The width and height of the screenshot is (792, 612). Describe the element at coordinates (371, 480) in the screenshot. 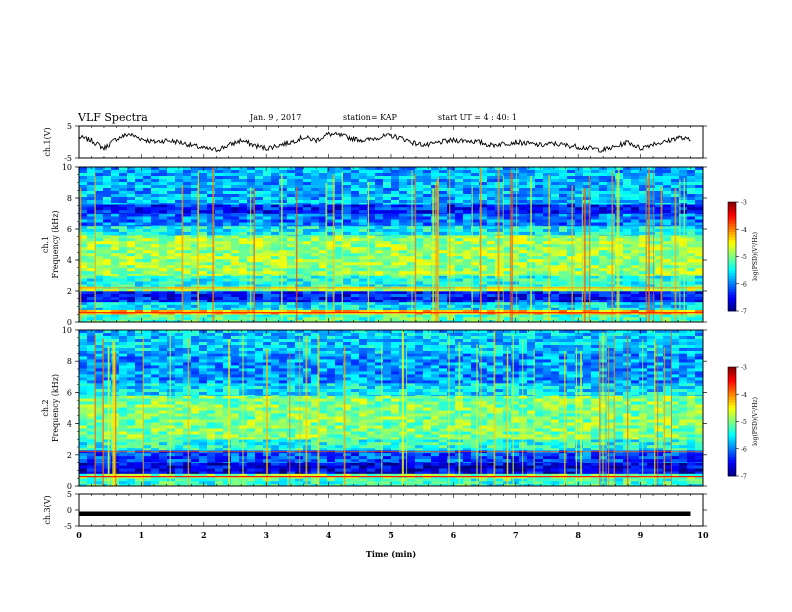

I see `spec2-cell` at that location.